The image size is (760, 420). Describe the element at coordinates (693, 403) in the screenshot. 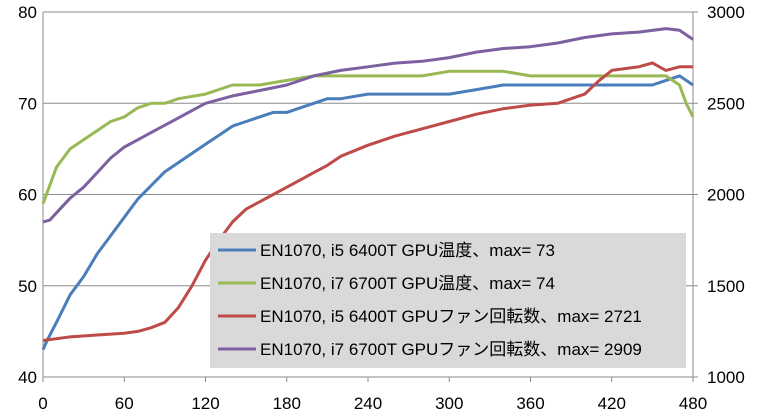

I see `x-tick-label: 480` at that location.